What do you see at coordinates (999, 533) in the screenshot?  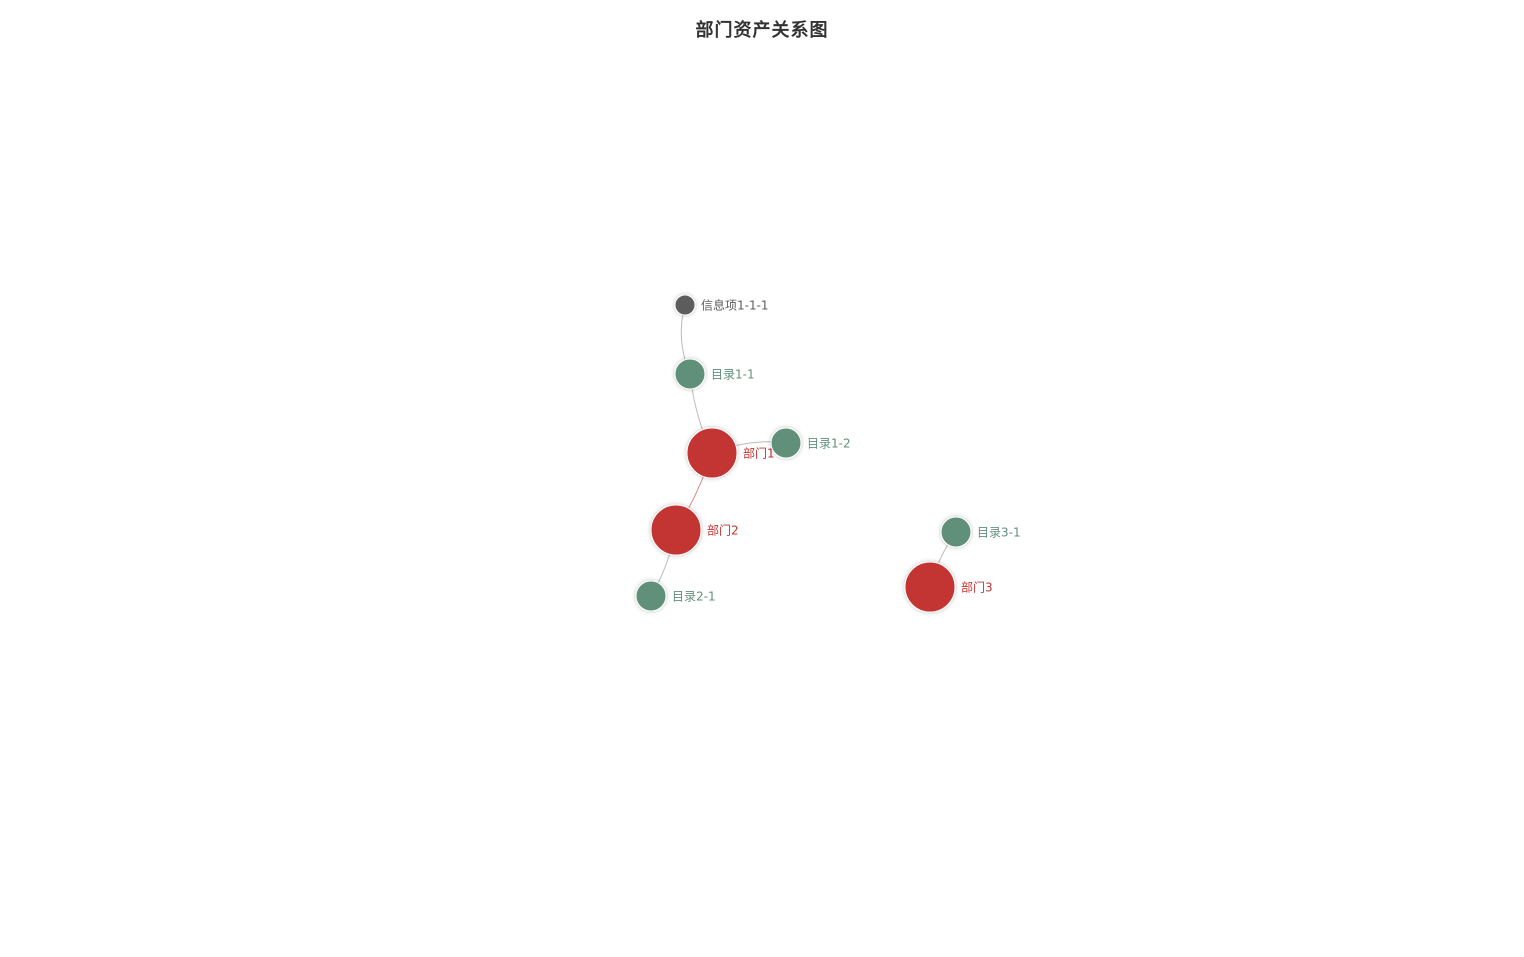 I see `node-label-cat-3-1: 目录3-1` at bounding box center [999, 533].